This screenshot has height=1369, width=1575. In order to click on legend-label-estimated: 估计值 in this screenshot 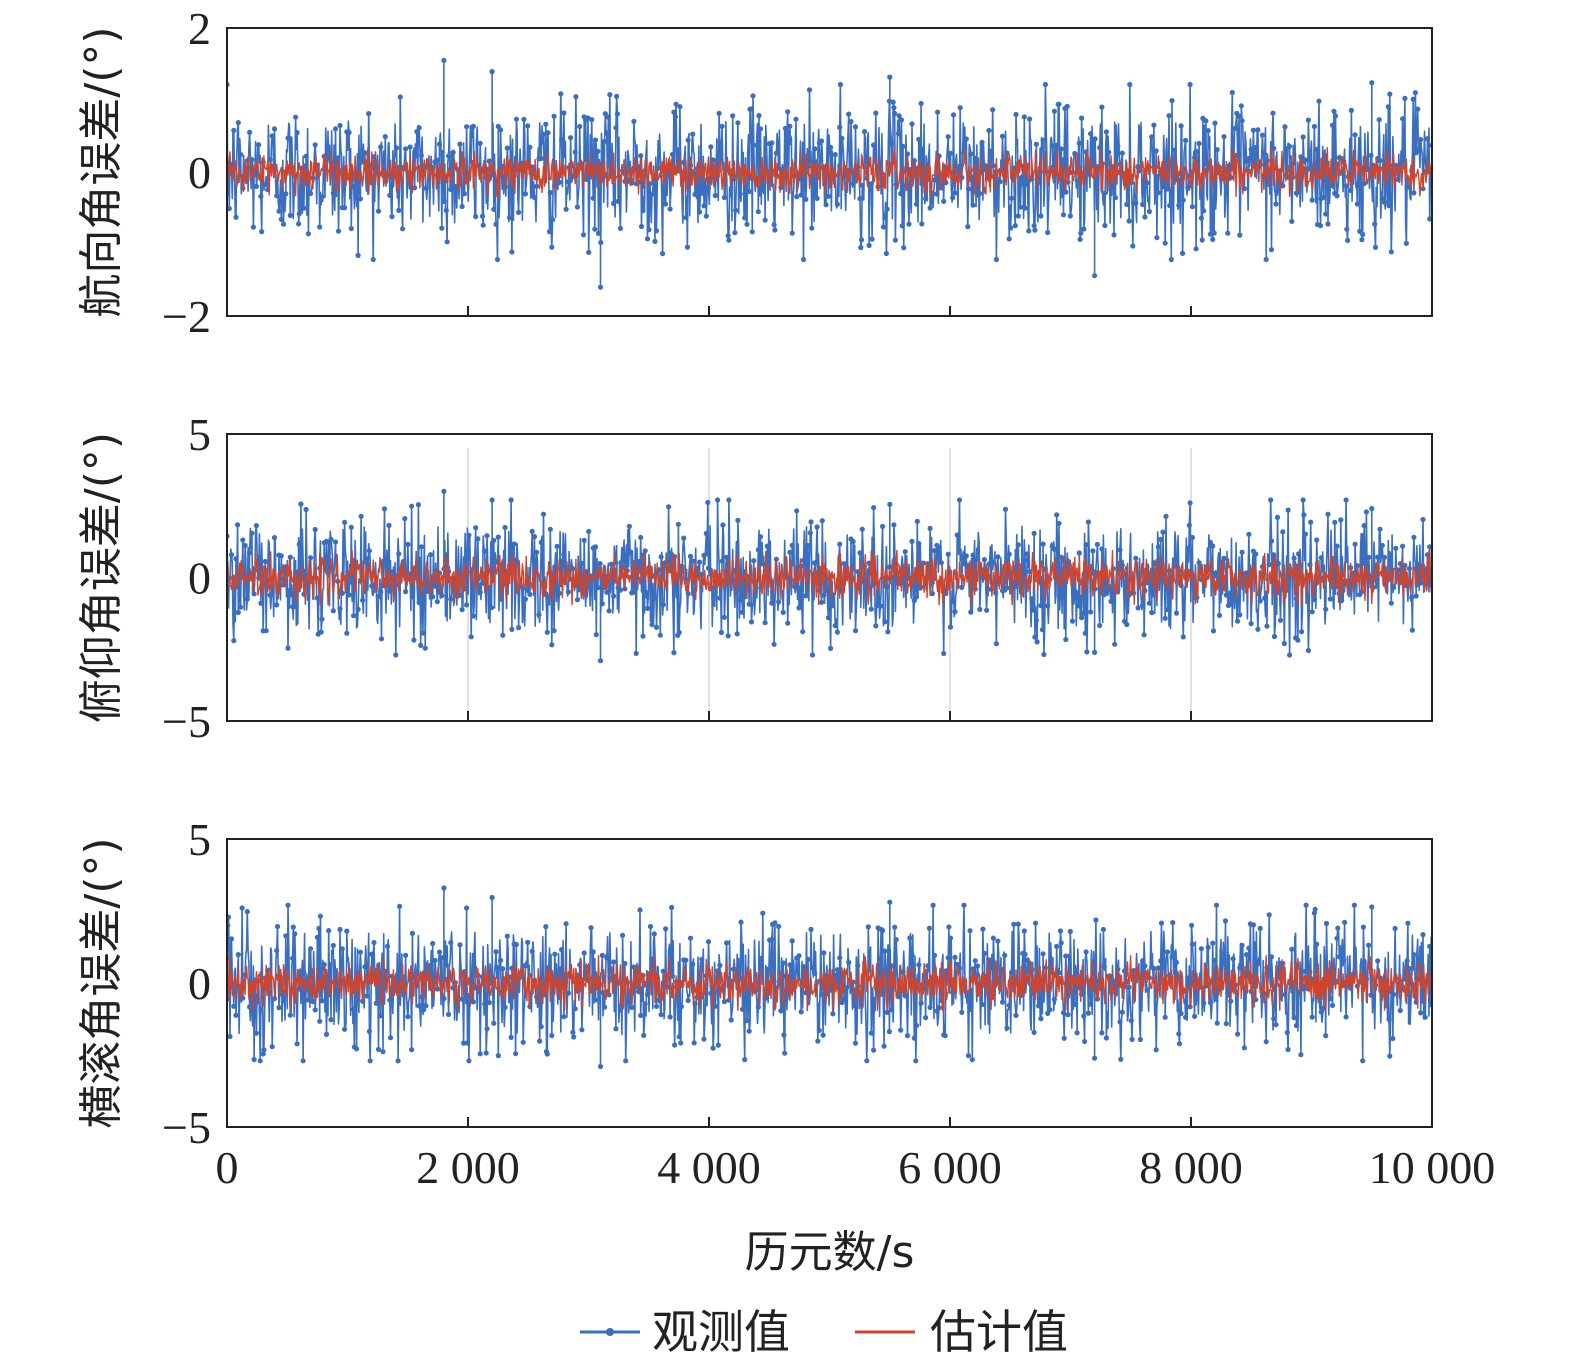, I will do `click(999, 1332)`.